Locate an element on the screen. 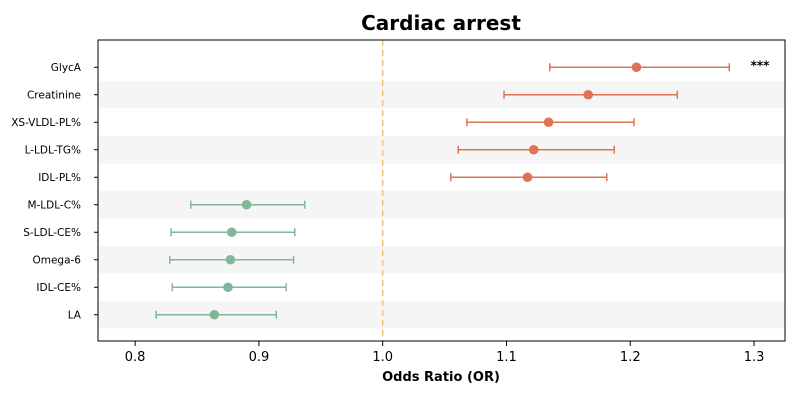 This screenshot has width=800, height=400. row-label: XS-VLDL-PL% is located at coordinates (46, 123).